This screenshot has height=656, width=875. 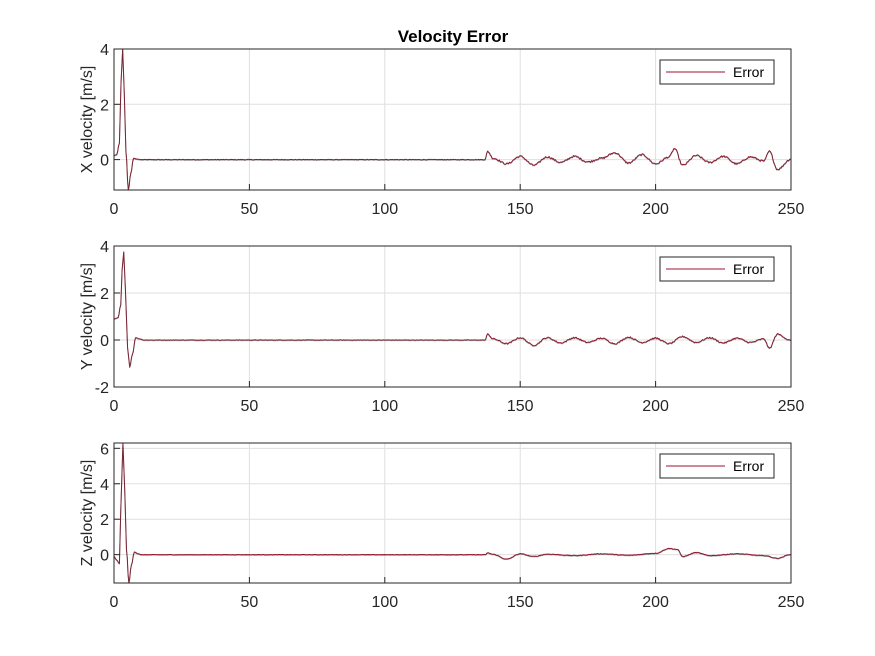 I want to click on figure-title: Velocity Error, so click(x=453, y=36).